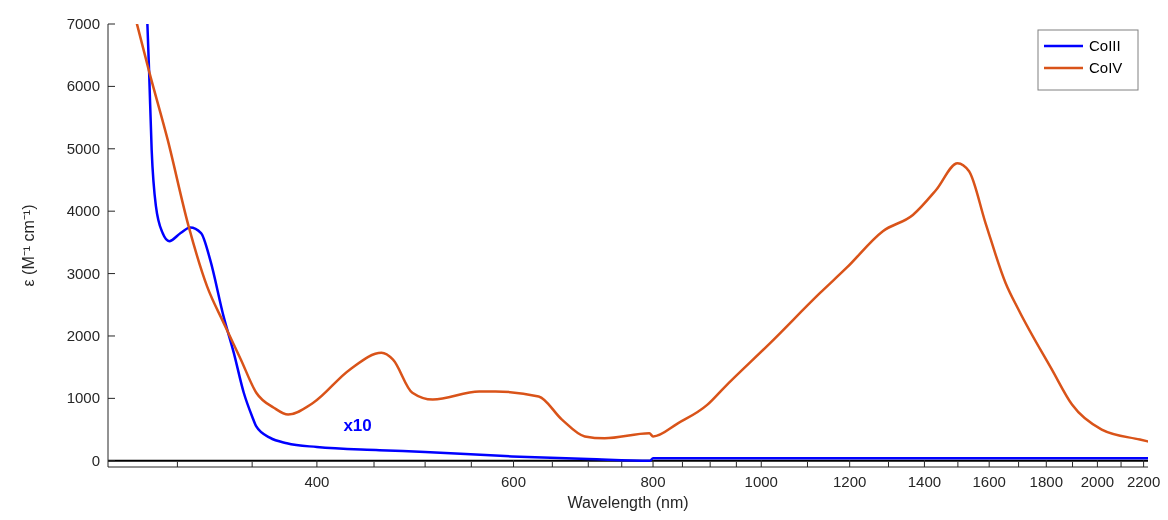 This screenshot has height=520, width=1168. I want to click on y-tick-label: 2000, so click(83, 335).